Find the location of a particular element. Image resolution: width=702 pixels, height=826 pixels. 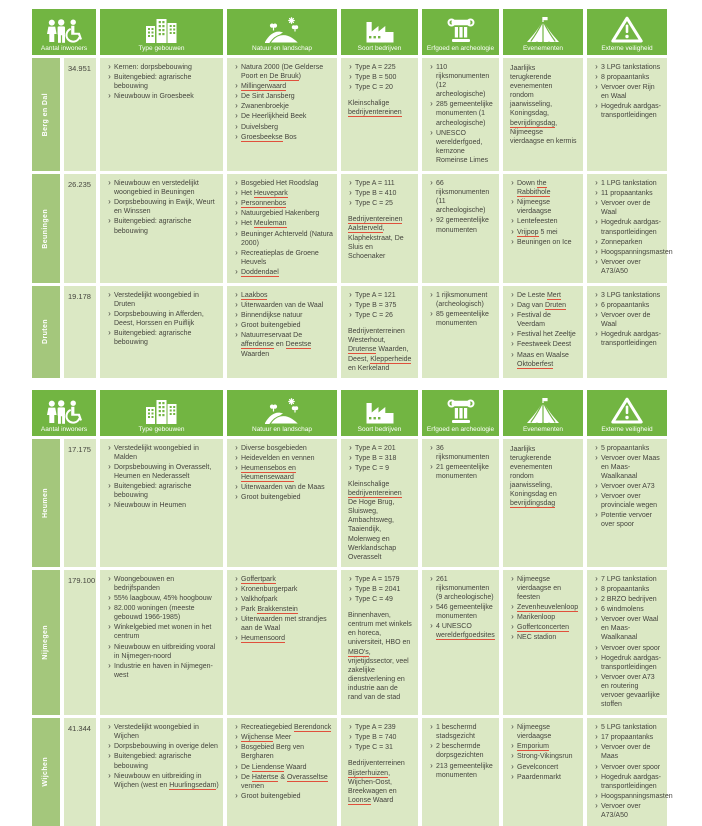

natuur-text: Bosgebied Berg ven Bergharen is located at coordinates (273, 752).